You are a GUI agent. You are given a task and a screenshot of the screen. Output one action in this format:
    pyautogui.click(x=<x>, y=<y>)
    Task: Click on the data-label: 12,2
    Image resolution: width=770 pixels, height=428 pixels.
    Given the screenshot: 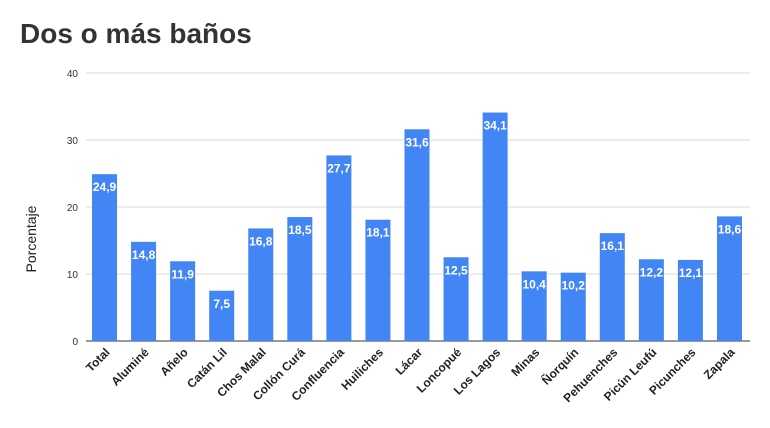 What is the action you would take?
    pyautogui.click(x=652, y=272)
    